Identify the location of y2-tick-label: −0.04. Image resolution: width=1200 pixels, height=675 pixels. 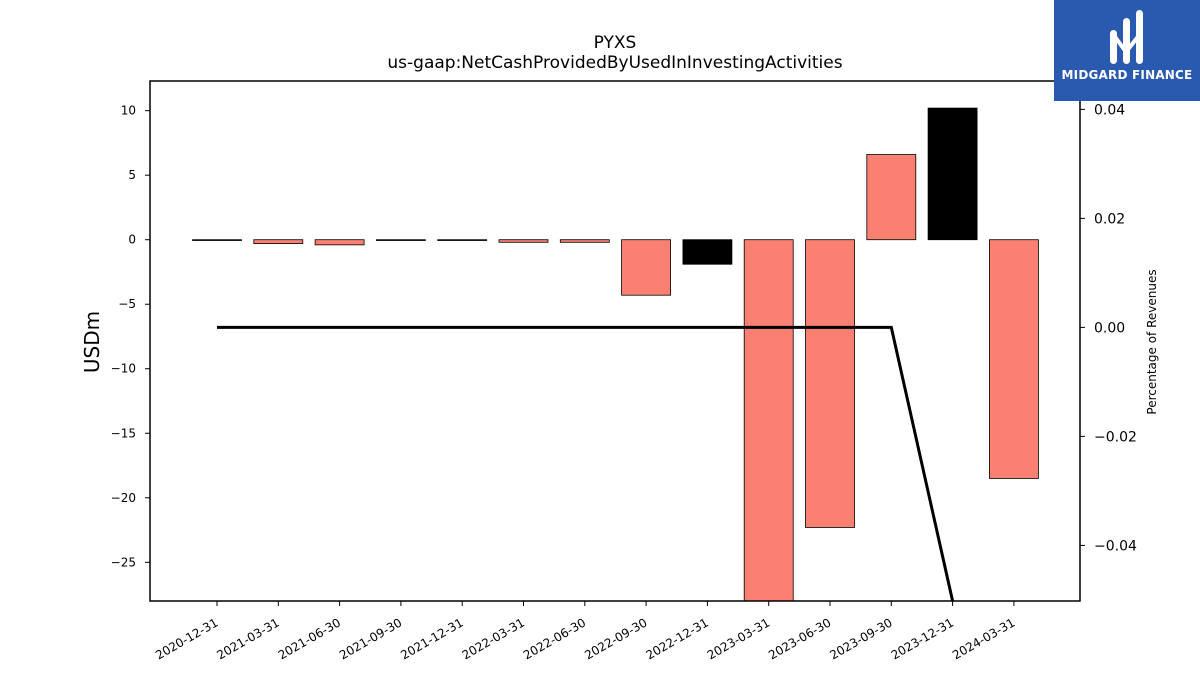
(1115, 546).